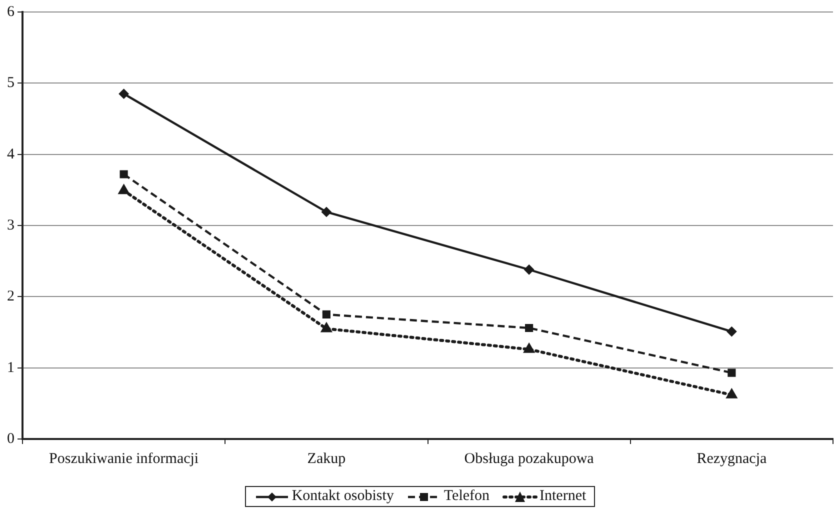 The image size is (840, 518). I want to click on y-tick-label: 1, so click(10, 368).